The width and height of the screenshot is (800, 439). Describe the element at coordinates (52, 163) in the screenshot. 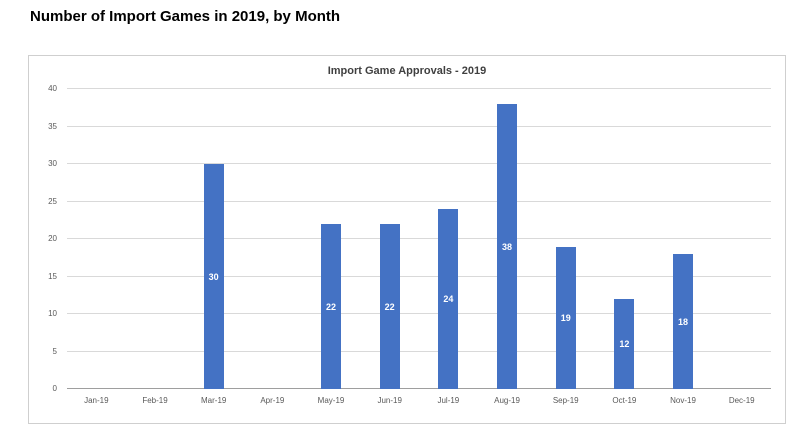

I see `y-tick-label: 30` at that location.